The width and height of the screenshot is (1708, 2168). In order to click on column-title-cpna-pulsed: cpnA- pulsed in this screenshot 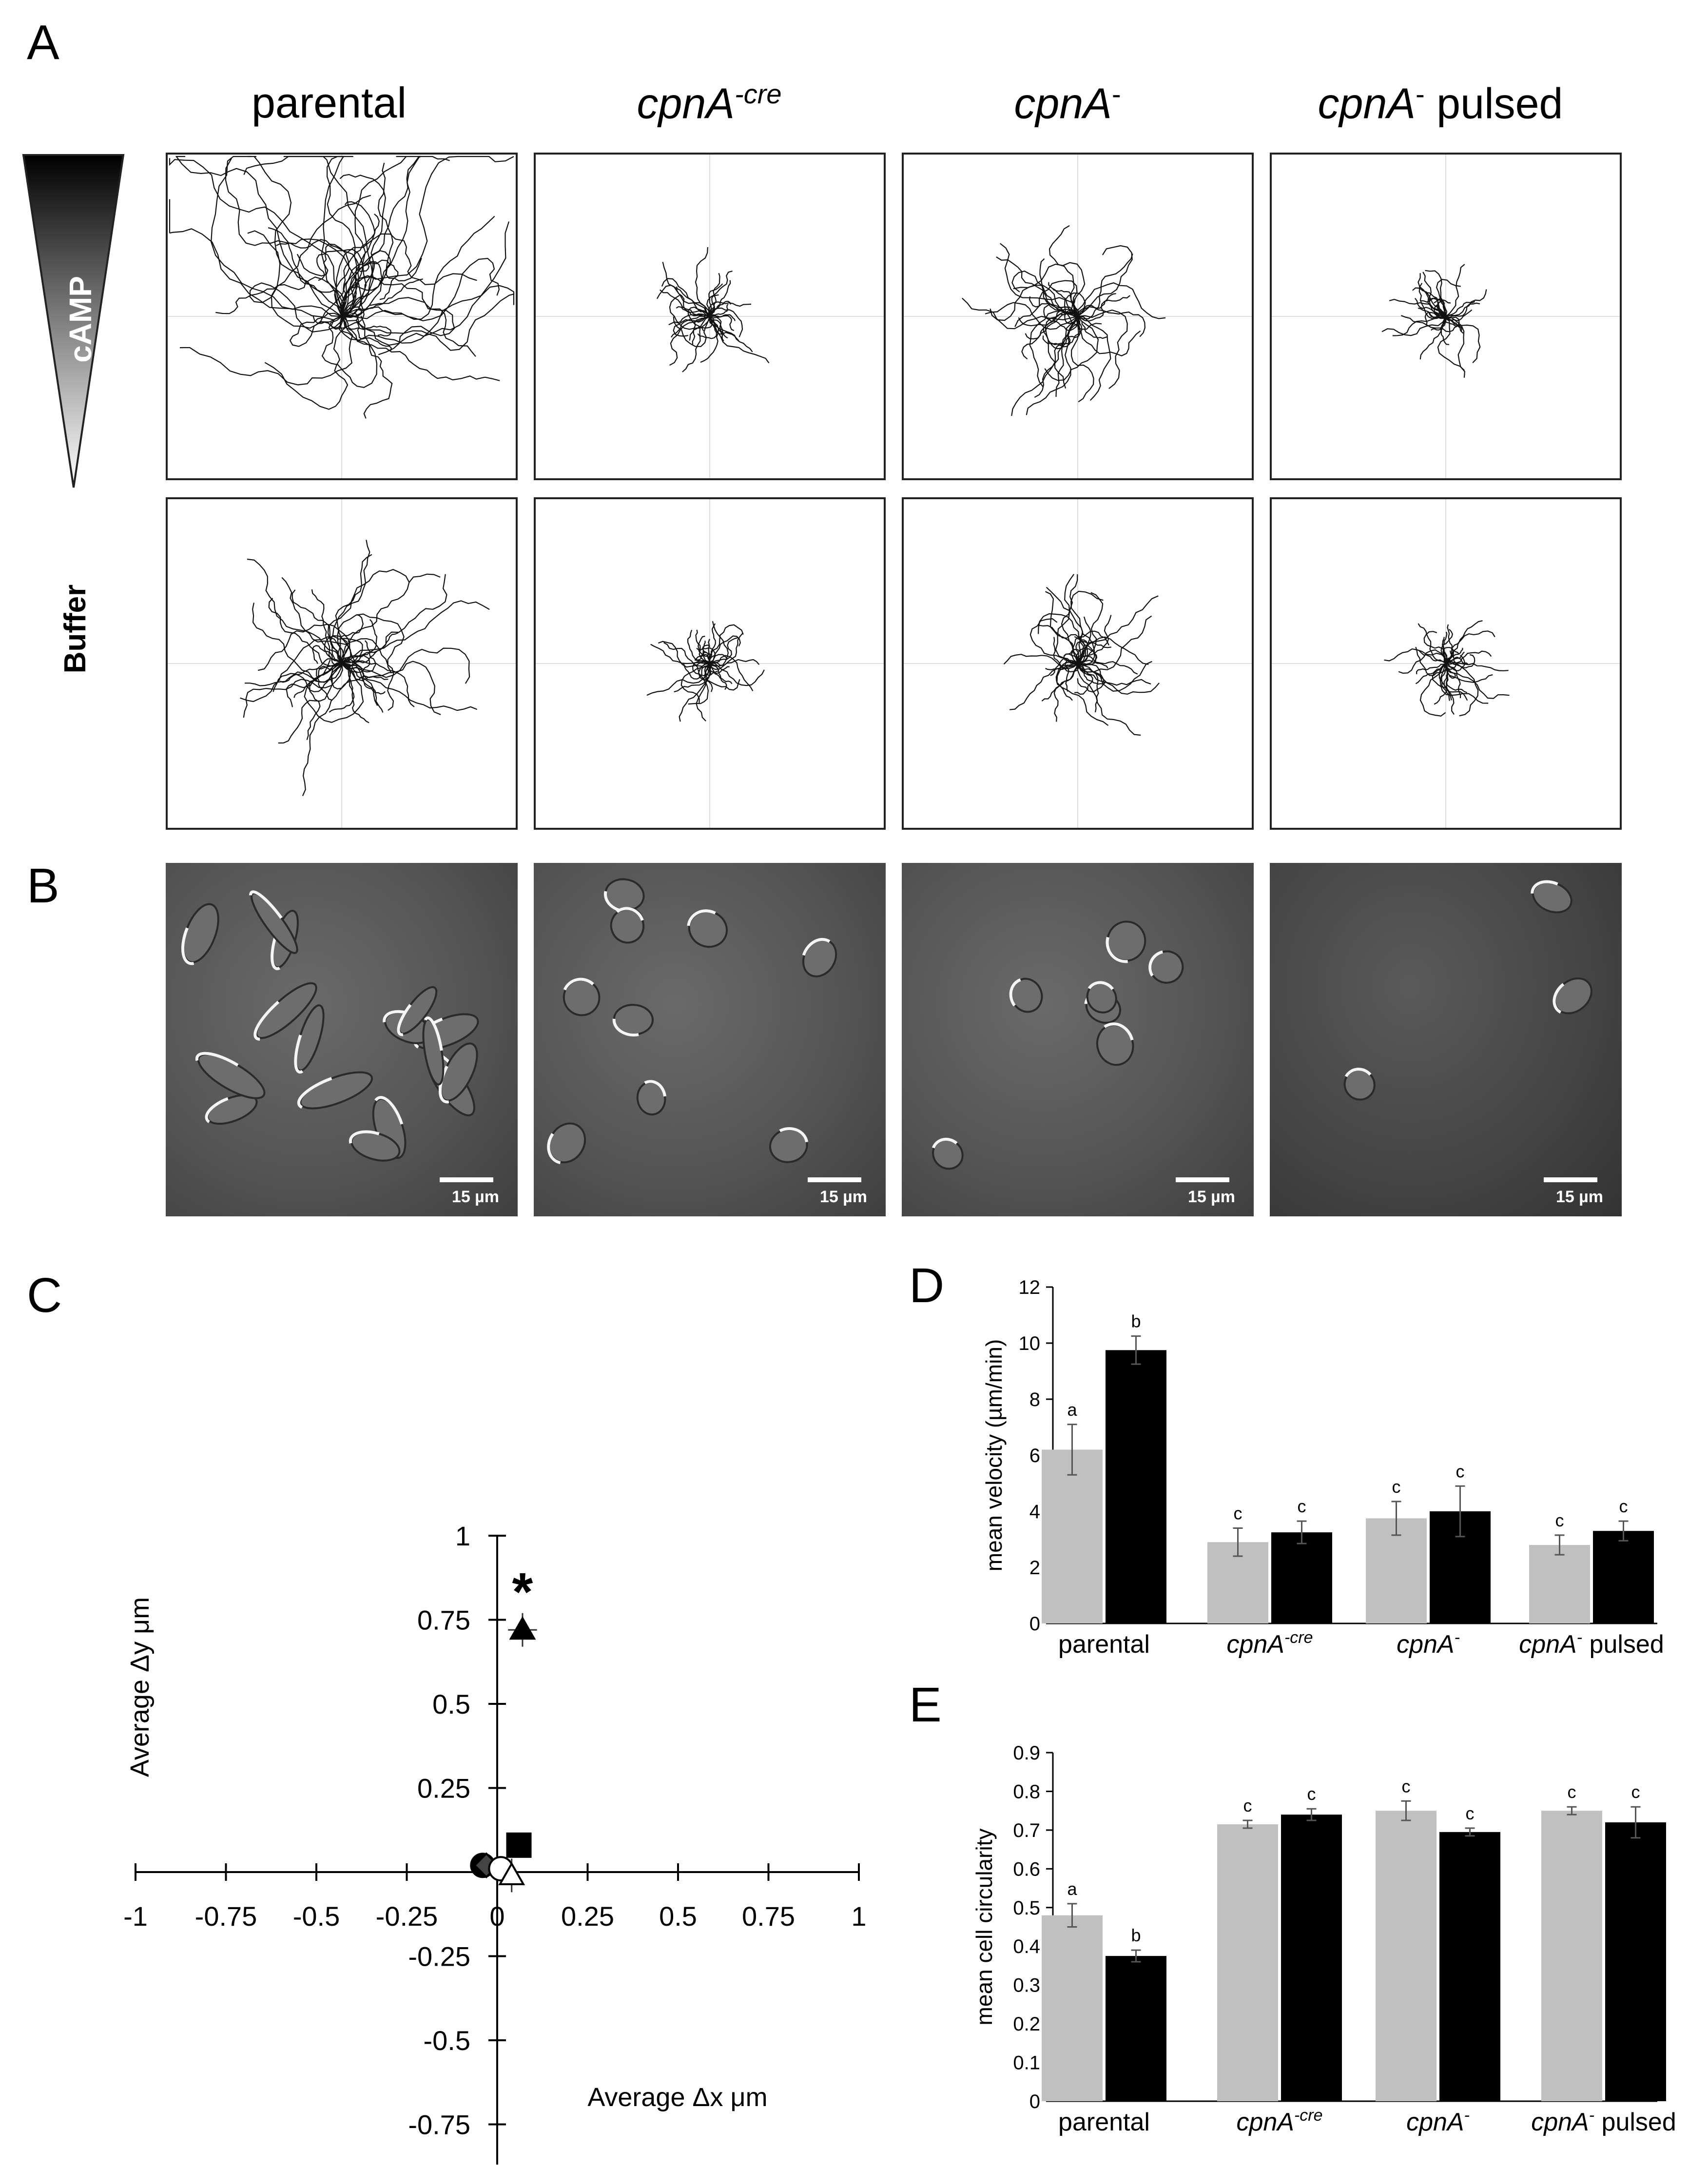, I will do `click(1440, 103)`.